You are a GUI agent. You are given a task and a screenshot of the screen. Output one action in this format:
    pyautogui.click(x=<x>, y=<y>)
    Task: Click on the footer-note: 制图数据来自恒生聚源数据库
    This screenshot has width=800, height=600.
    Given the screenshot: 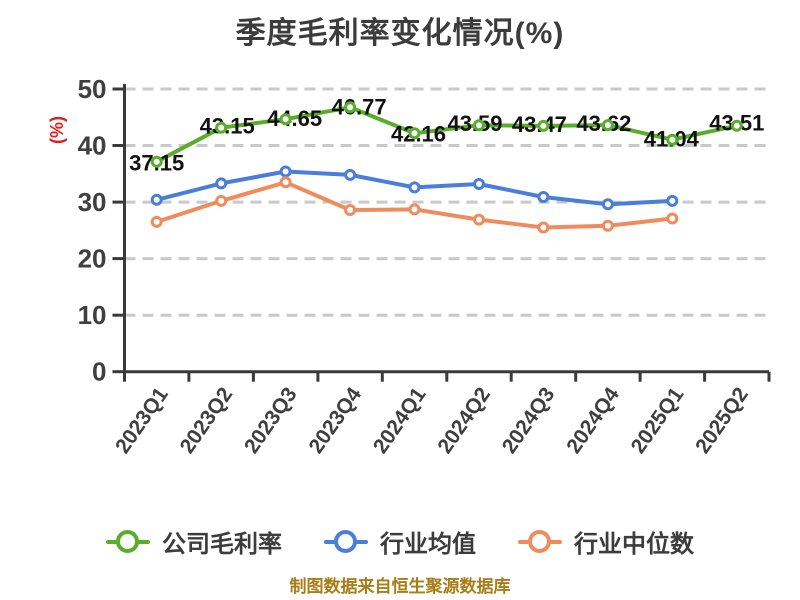 What is the action you would take?
    pyautogui.click(x=400, y=586)
    